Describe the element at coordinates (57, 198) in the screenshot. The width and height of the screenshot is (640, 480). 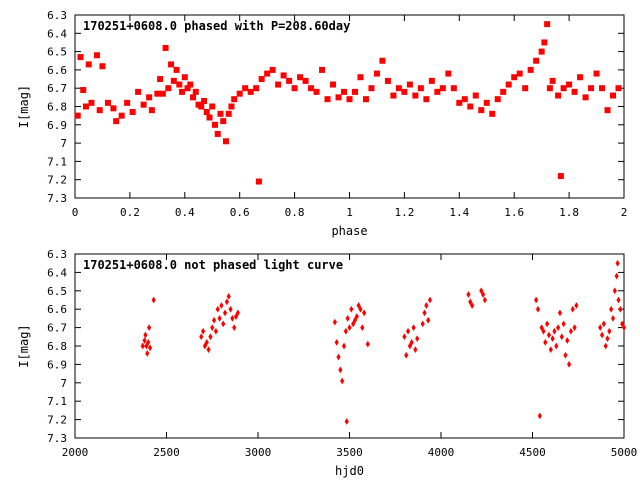
I see `phased-y-tick-label: 7.3` at that location.